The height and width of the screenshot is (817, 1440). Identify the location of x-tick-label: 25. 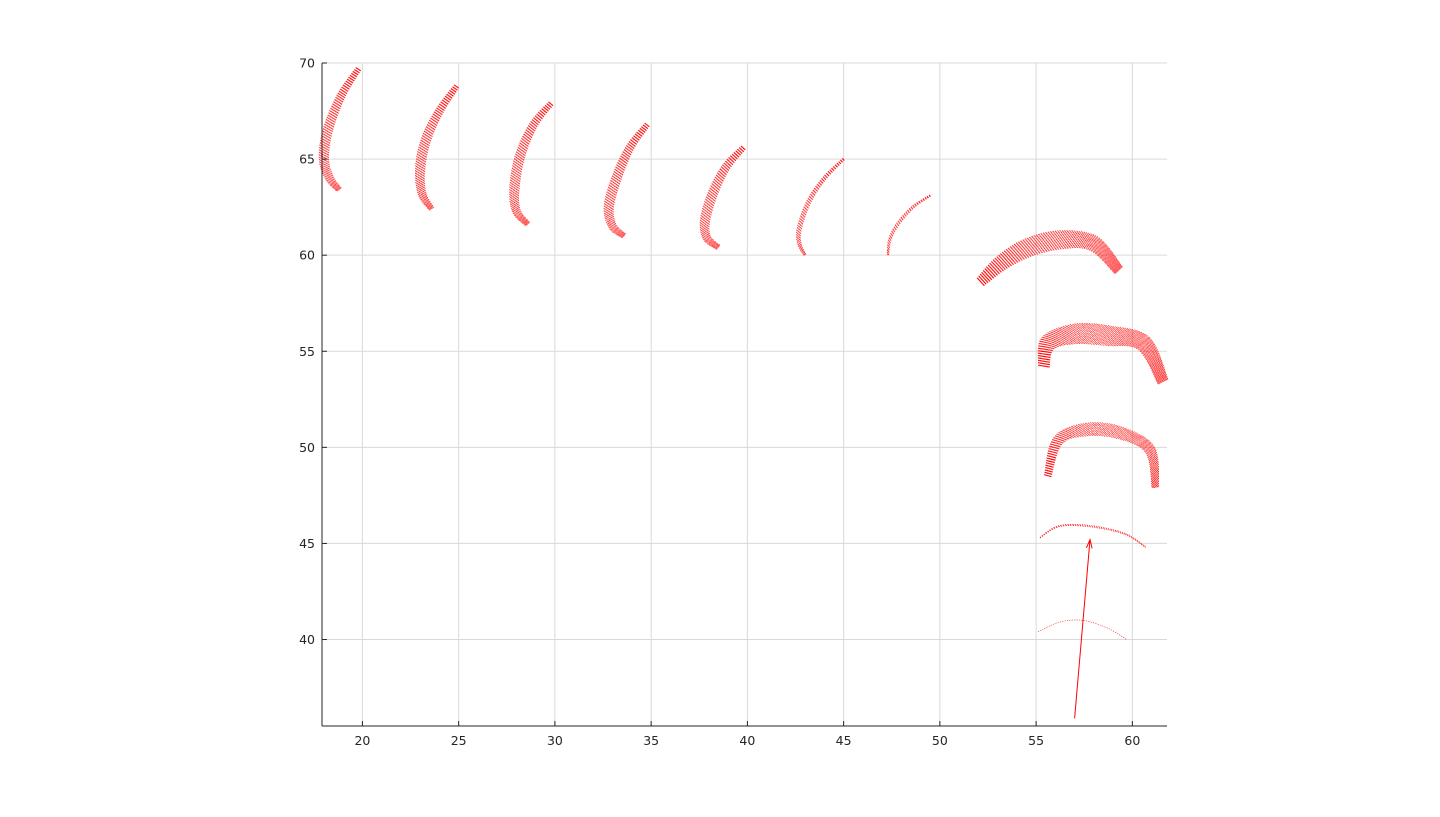
(459, 740).